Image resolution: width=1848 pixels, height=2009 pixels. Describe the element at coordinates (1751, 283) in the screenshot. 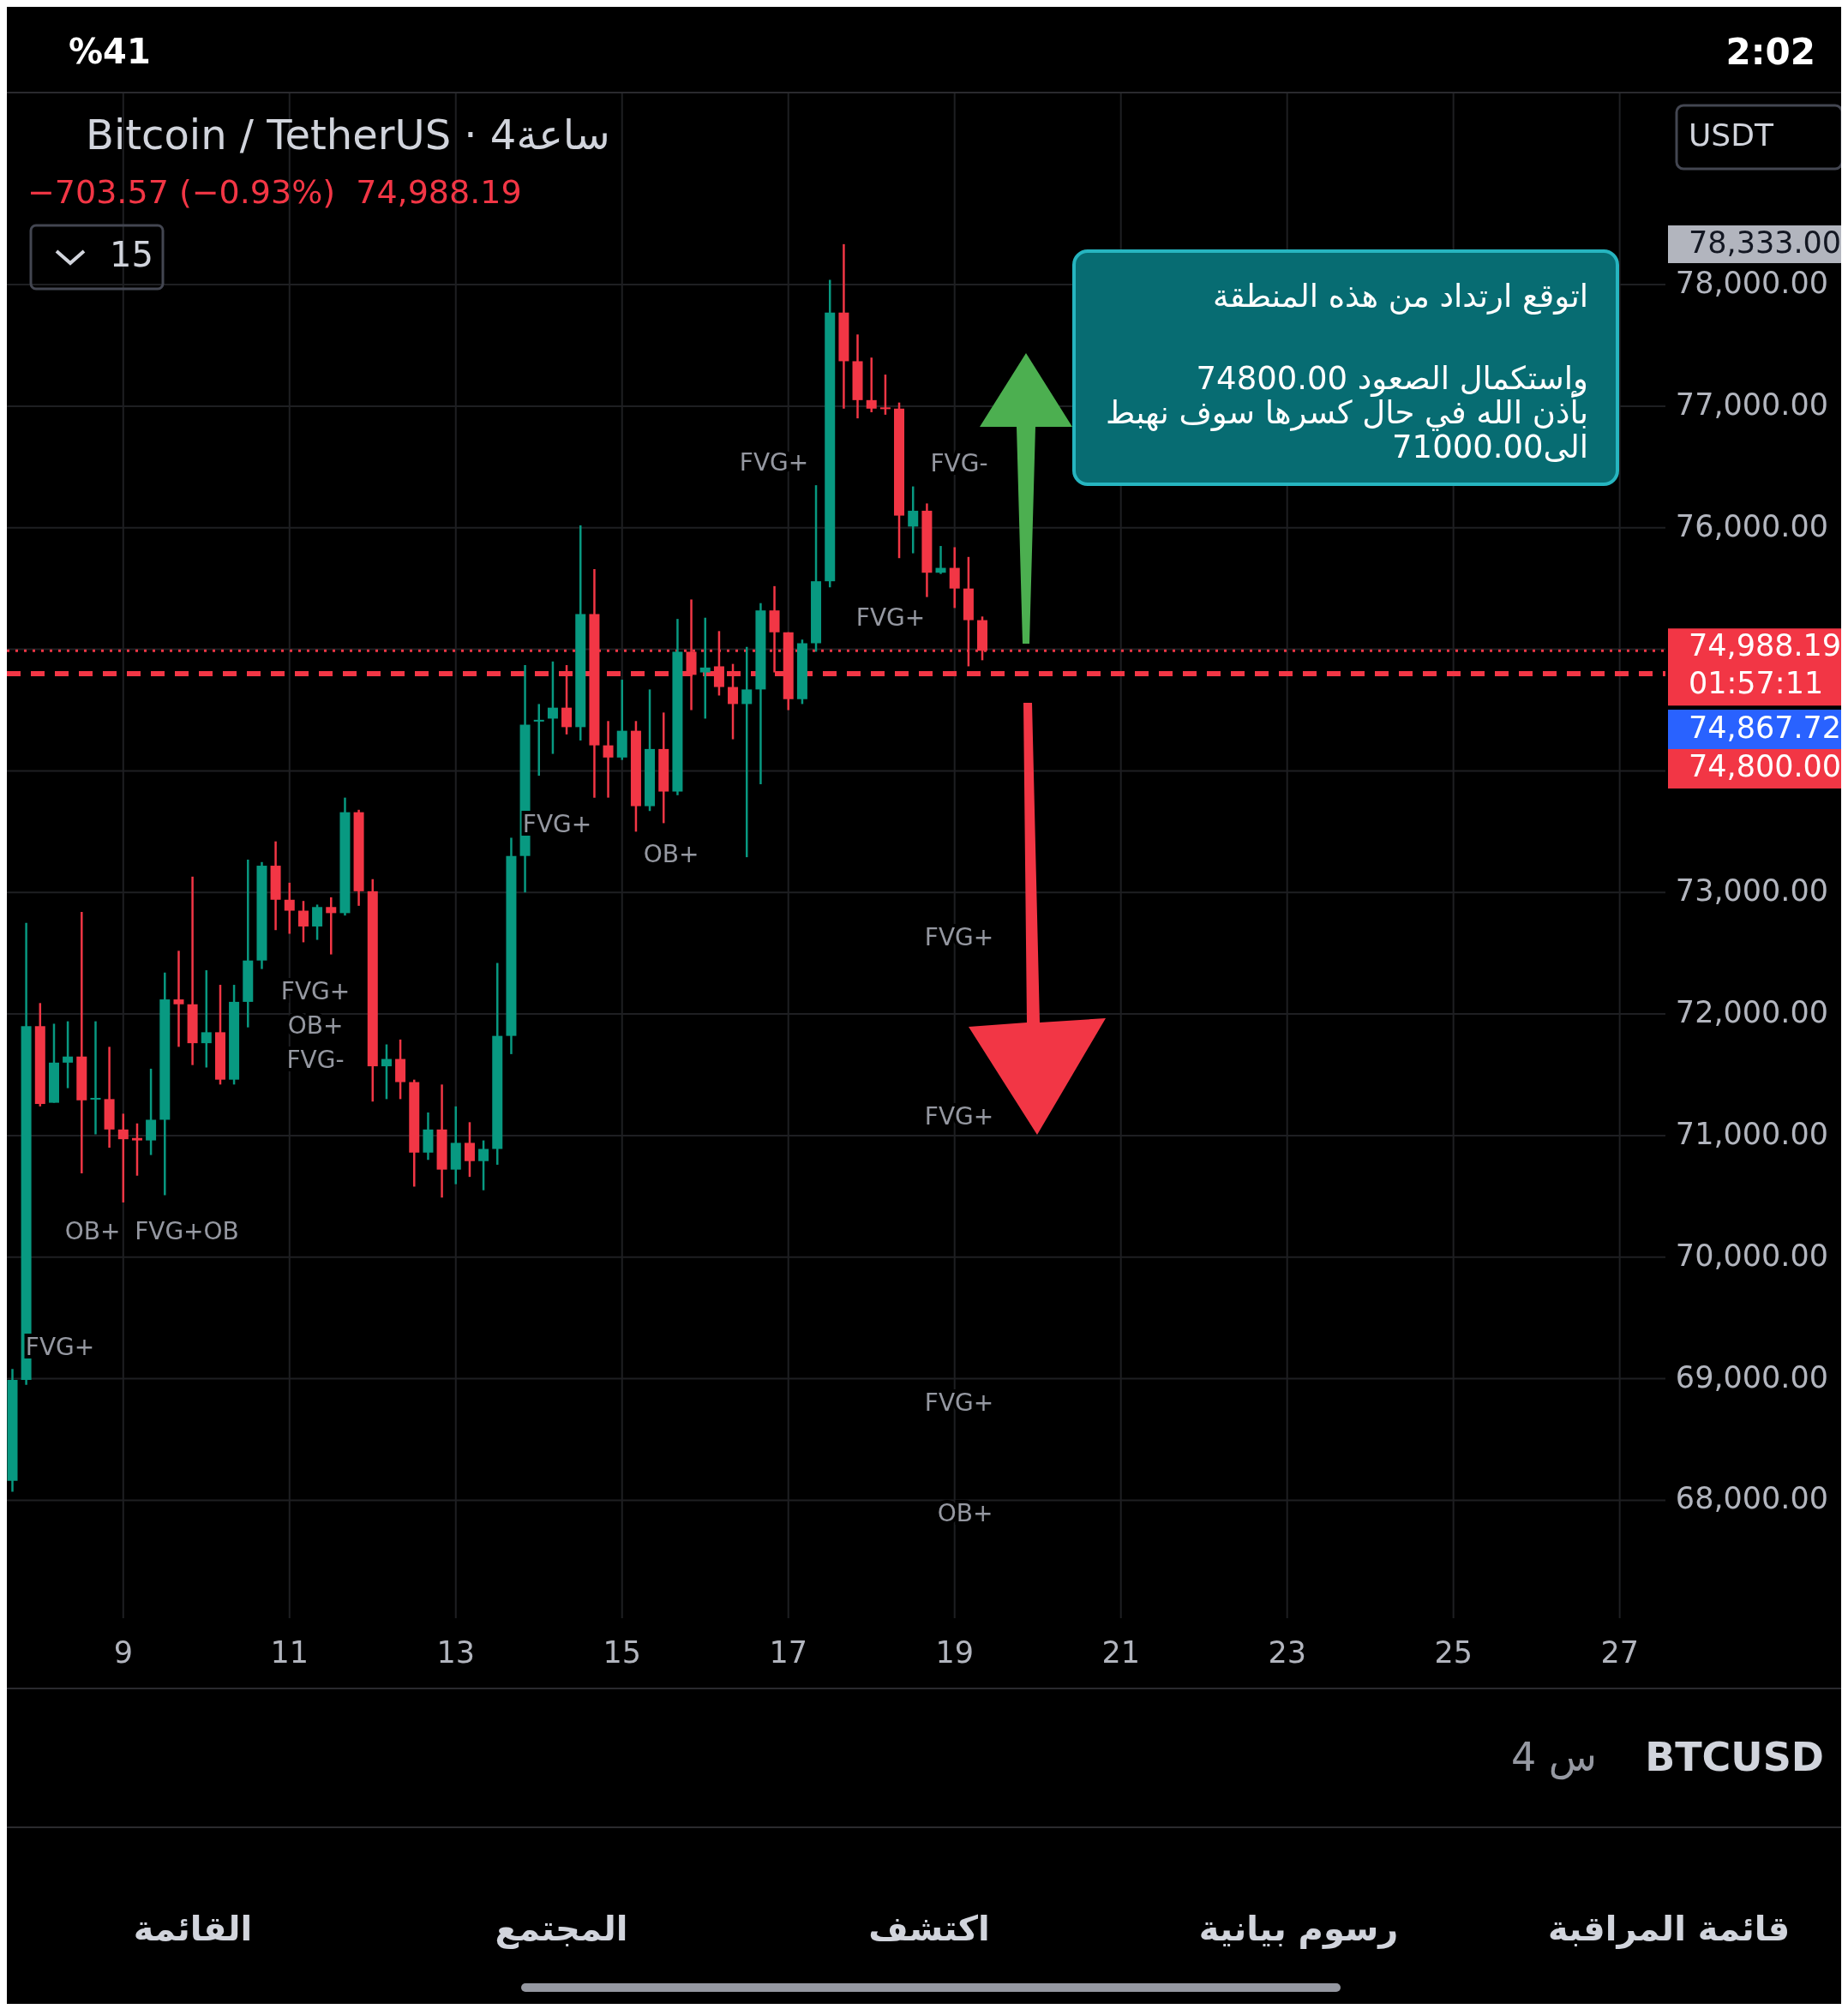

I see `y-tick-label: 78,000.00` at that location.